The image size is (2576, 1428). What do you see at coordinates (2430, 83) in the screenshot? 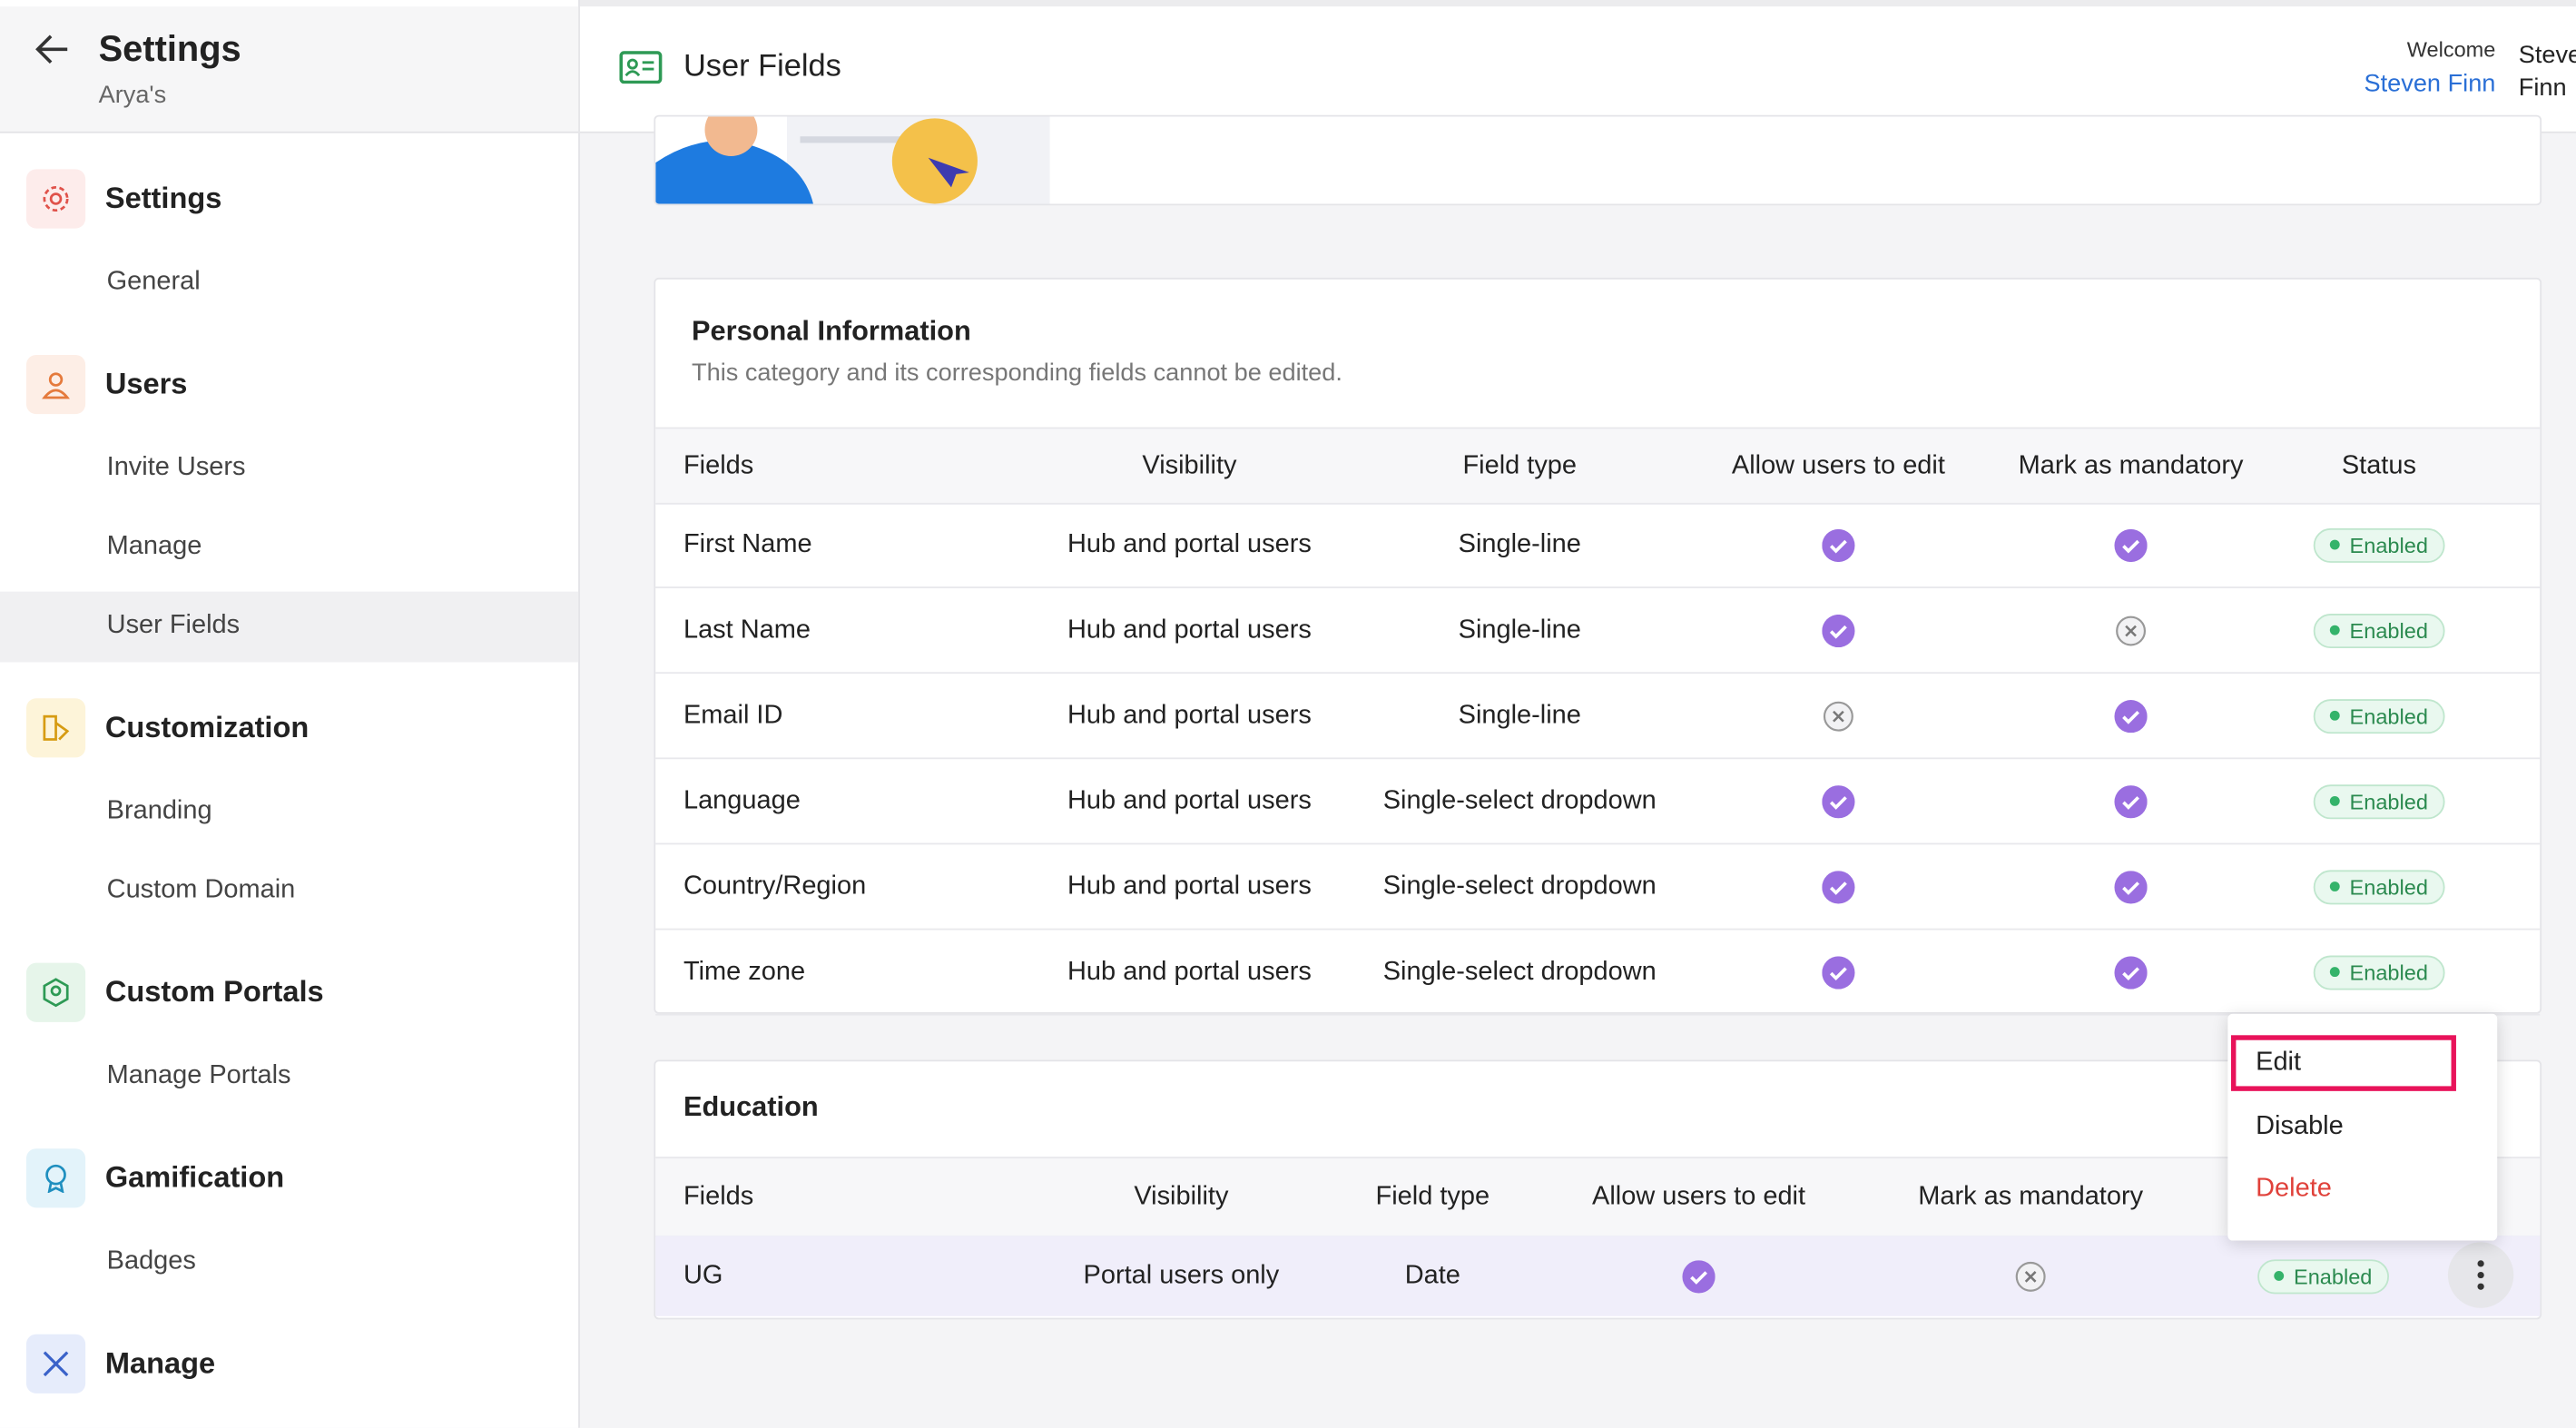
I see `user-name: Steven Finn` at bounding box center [2430, 83].